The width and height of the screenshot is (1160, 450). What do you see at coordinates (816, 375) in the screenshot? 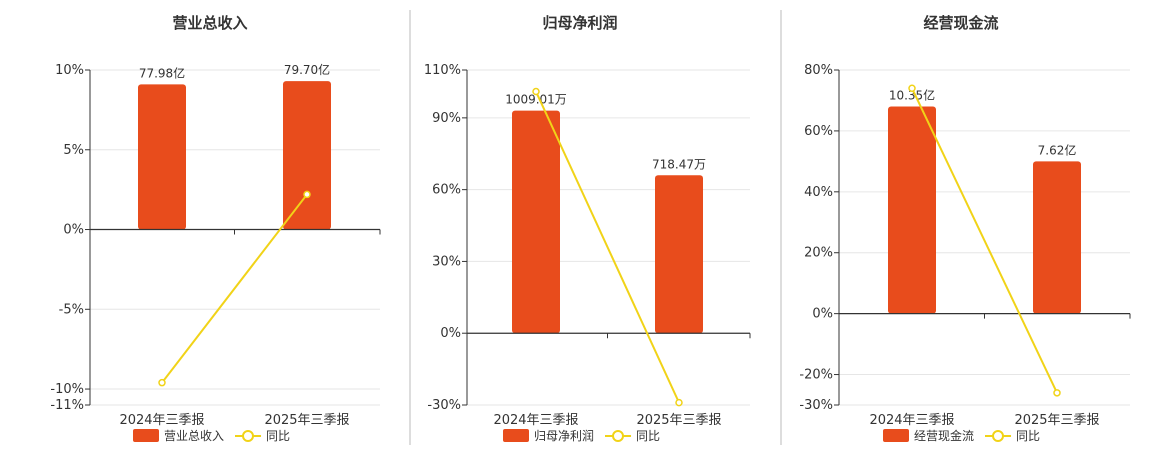
I see `y-tick-label: -20%` at bounding box center [816, 375].